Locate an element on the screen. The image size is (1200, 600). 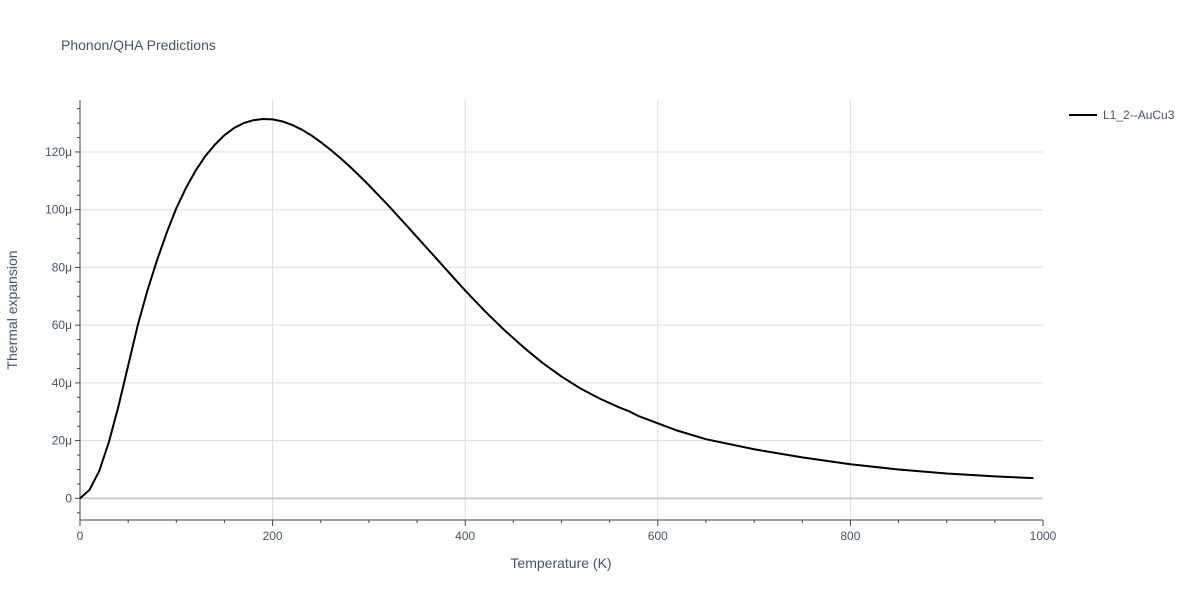
legend: L1_2--AuCu3 is located at coordinates (1122, 115).